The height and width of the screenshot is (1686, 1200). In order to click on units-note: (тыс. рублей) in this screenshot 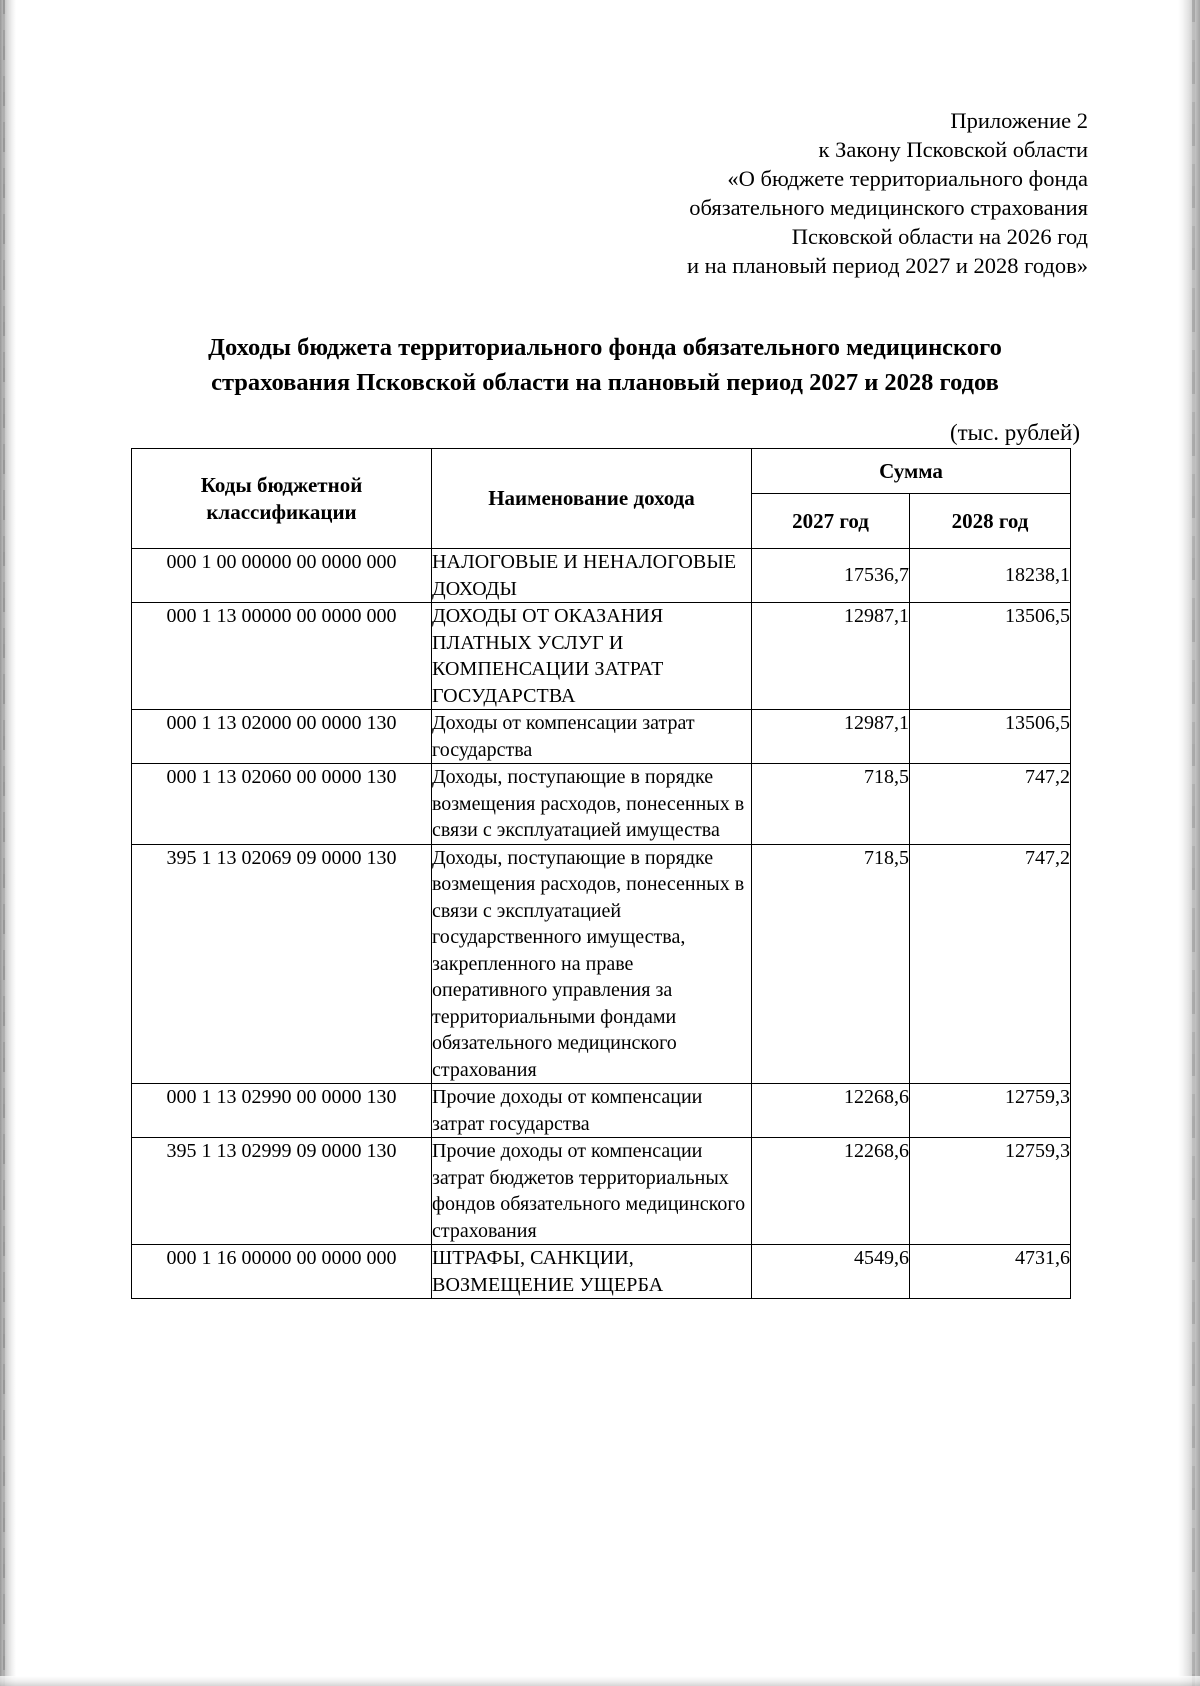, I will do `click(1014, 432)`.